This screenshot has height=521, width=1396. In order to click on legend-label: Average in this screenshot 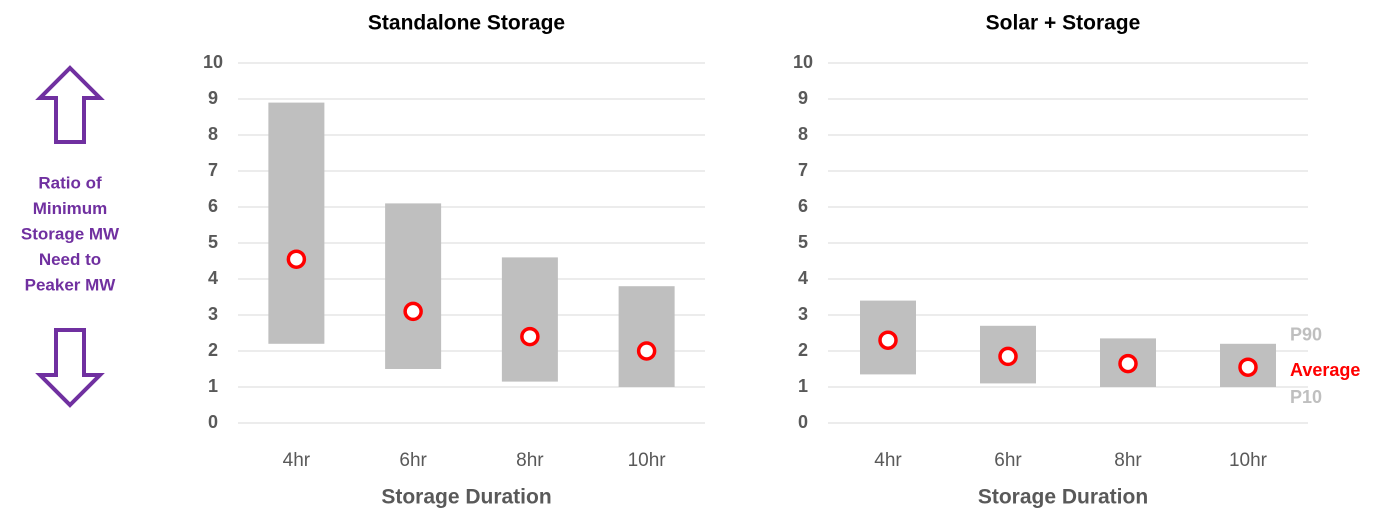, I will do `click(1325, 370)`.